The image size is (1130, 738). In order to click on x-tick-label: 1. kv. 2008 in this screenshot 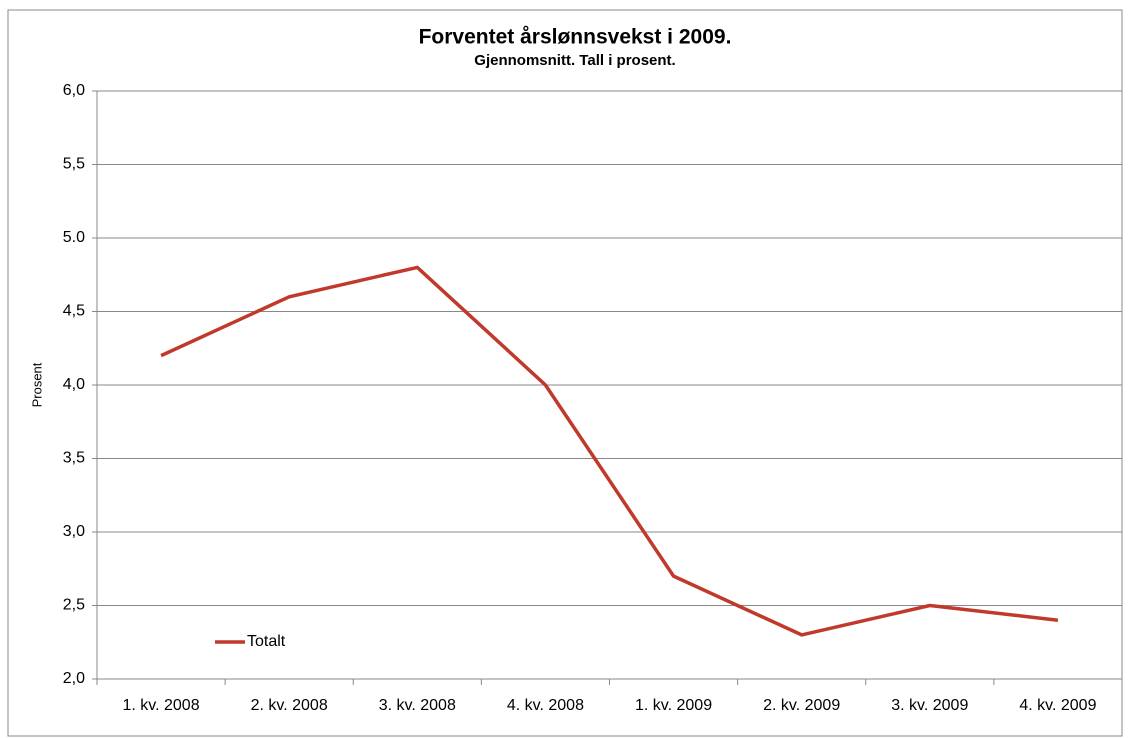, I will do `click(161, 705)`.